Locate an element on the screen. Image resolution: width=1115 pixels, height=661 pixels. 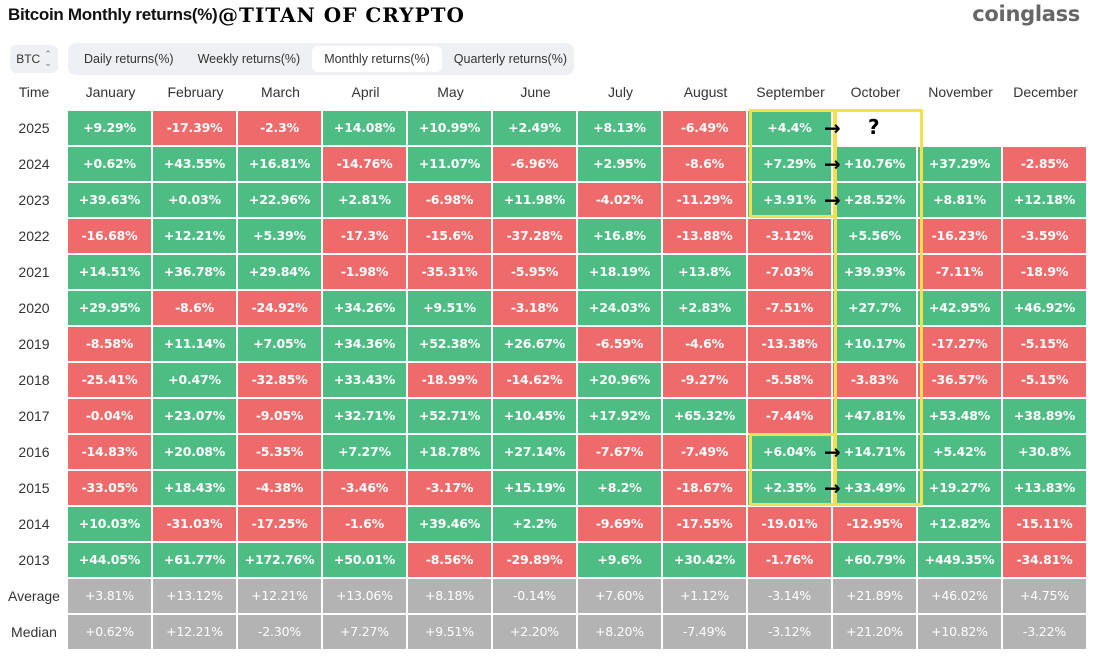
return-cell: +5.56% is located at coordinates (874, 236).